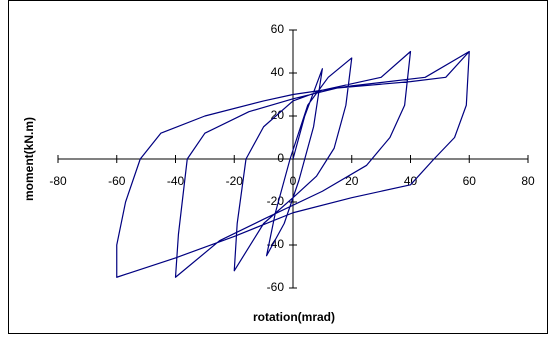  Describe the element at coordinates (411, 181) in the screenshot. I see `x-tick-label: 40` at that location.